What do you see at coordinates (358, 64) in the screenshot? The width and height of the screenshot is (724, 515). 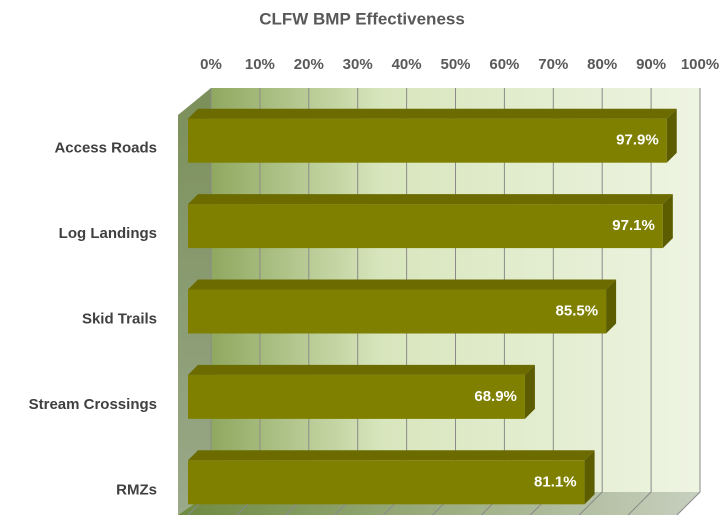 I see `x-tick-label: 30%` at bounding box center [358, 64].